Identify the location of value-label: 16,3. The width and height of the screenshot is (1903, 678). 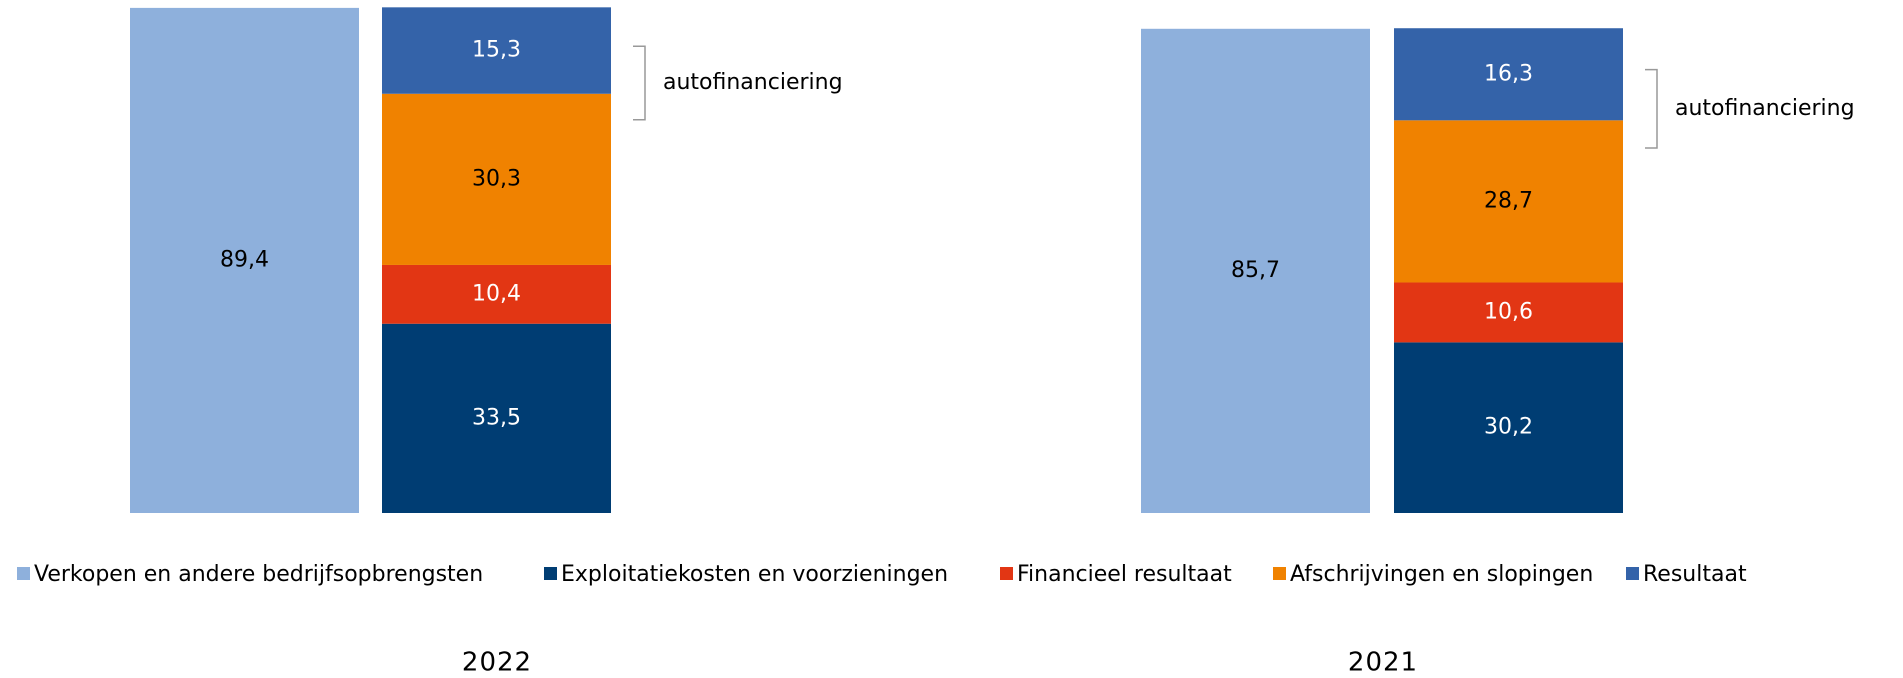
(1508, 73).